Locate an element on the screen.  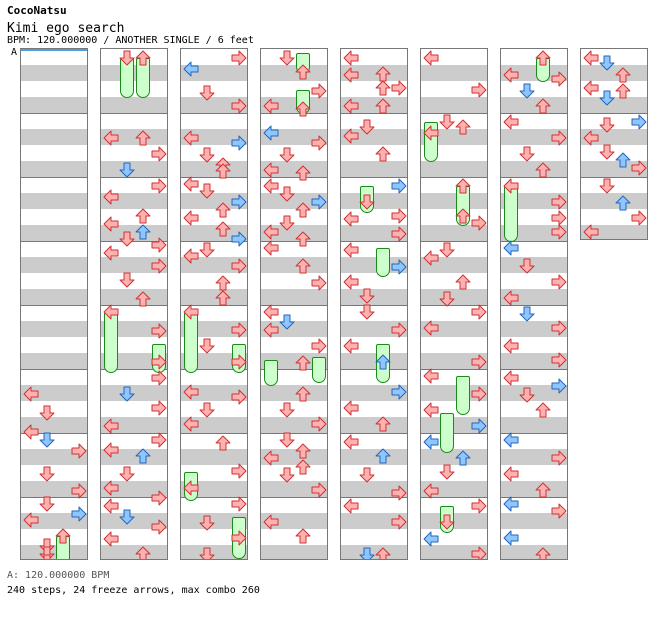
freeze-arrow-up is located at coordinates (383, 262).